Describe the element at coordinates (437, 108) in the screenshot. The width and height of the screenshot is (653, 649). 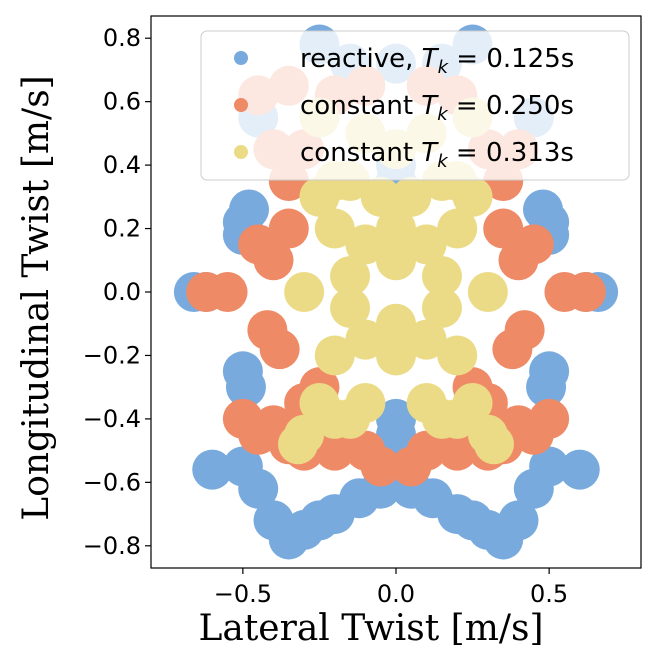
I see `legend-label: constant Tk = 0.250s` at that location.